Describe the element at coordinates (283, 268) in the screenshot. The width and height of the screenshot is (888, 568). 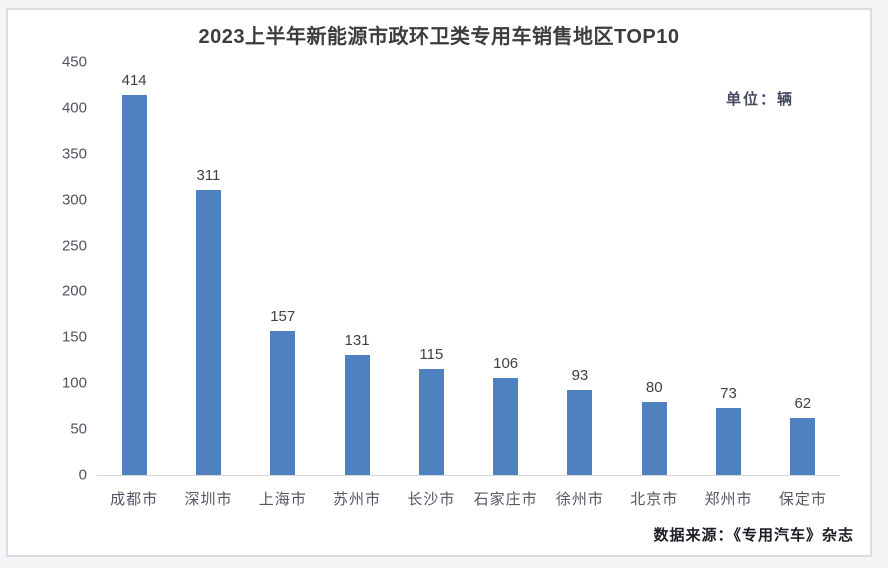
I see `bar-slot: 157` at that location.